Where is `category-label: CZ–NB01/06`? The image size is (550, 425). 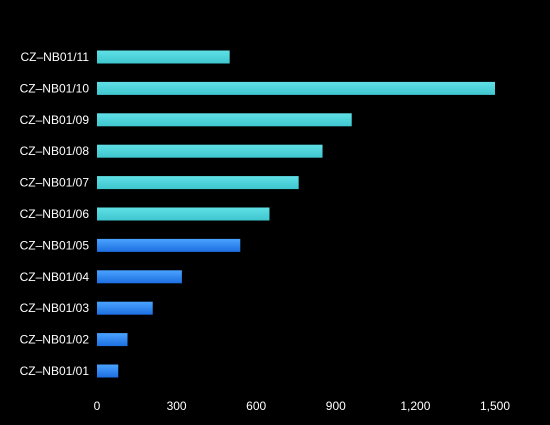 category-label: CZ–NB01/06 is located at coordinates (55, 214).